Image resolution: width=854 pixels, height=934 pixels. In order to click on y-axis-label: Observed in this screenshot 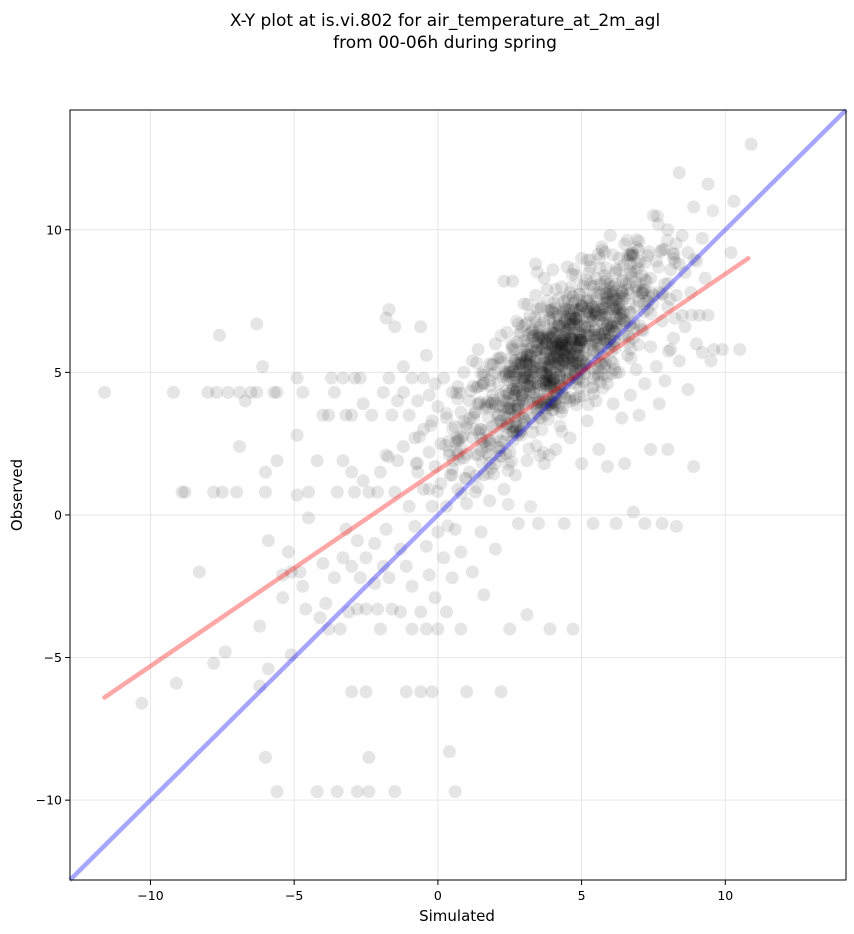, I will do `click(17, 495)`.